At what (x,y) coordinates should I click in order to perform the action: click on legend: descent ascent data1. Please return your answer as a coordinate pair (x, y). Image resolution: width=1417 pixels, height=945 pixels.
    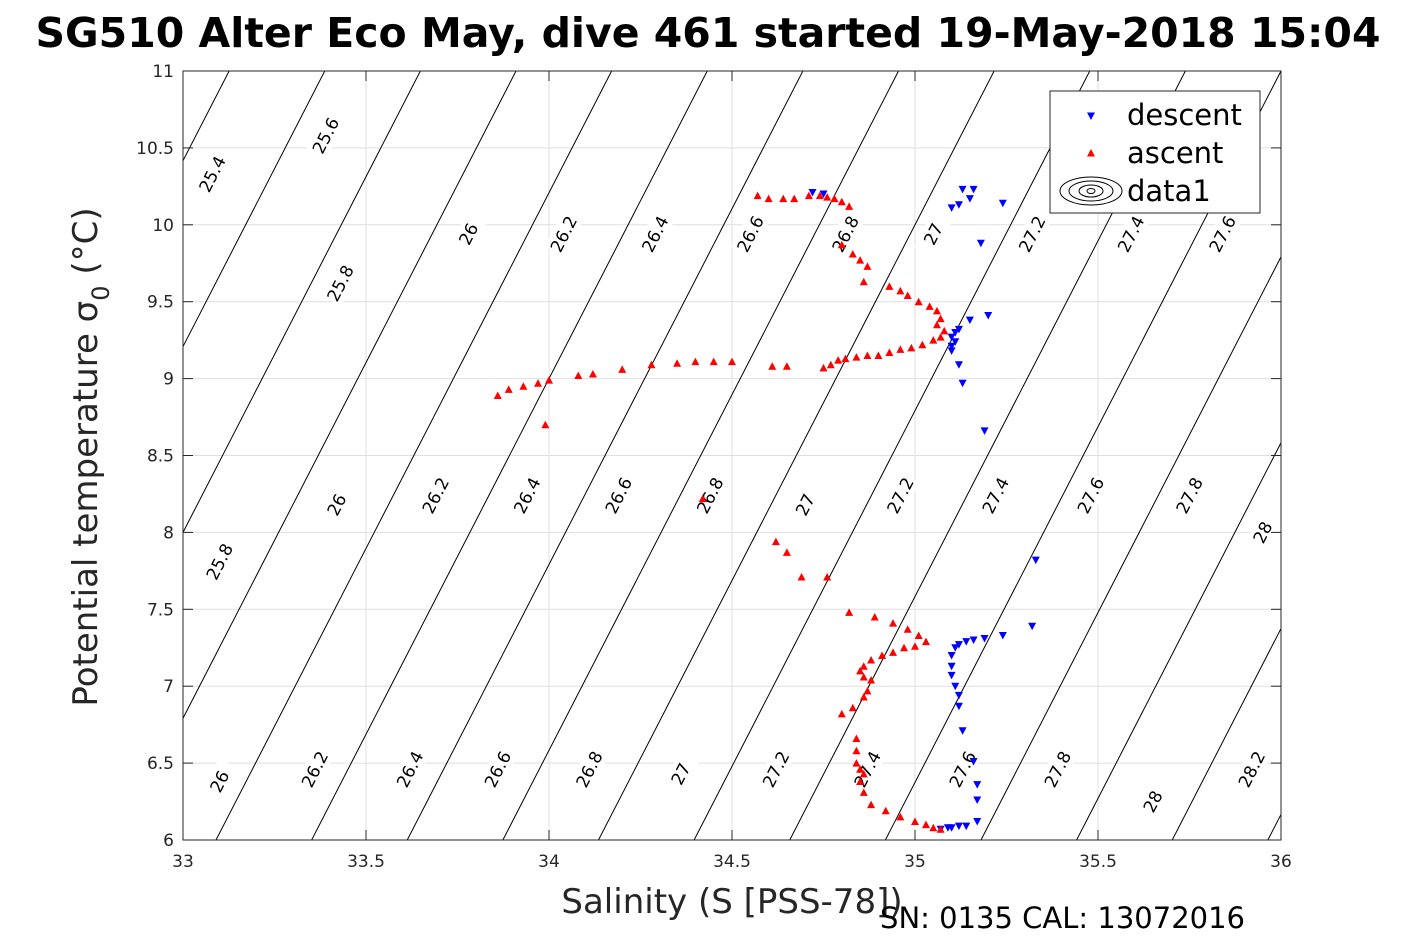
    Looking at the image, I should click on (1155, 152).